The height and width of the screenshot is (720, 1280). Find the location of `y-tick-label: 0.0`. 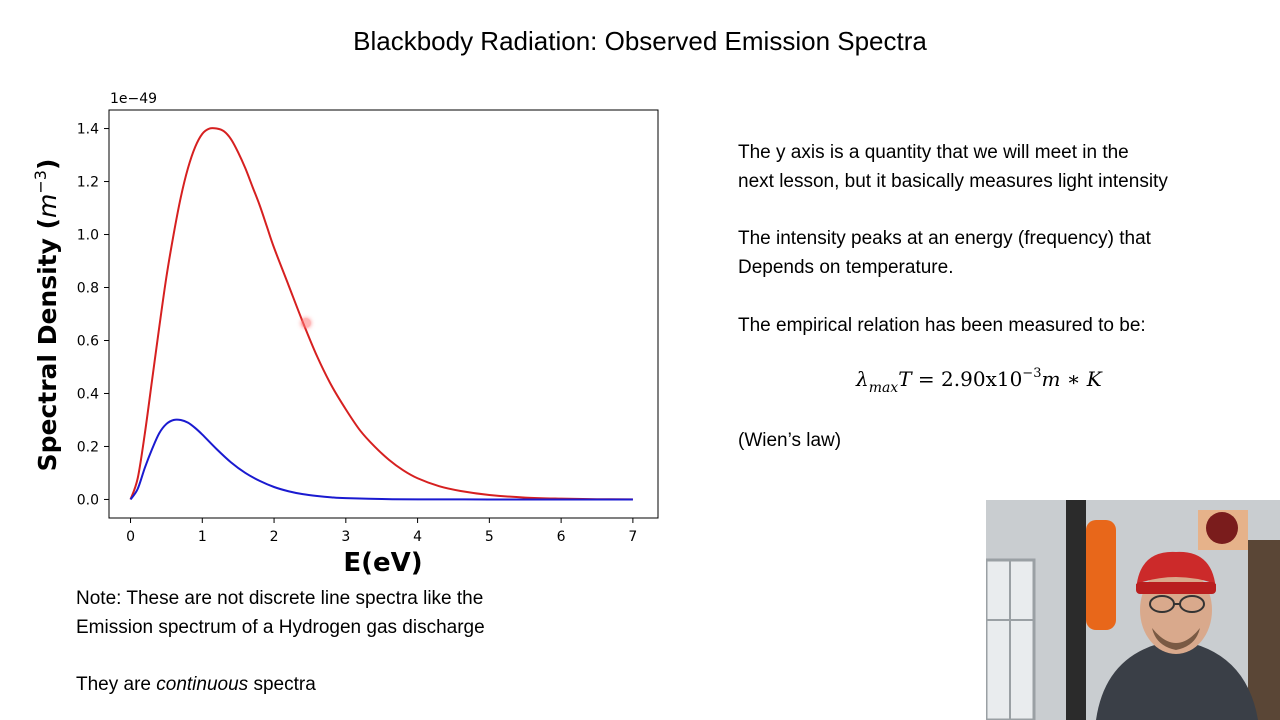

y-tick-label: 0.0 is located at coordinates (88, 500).